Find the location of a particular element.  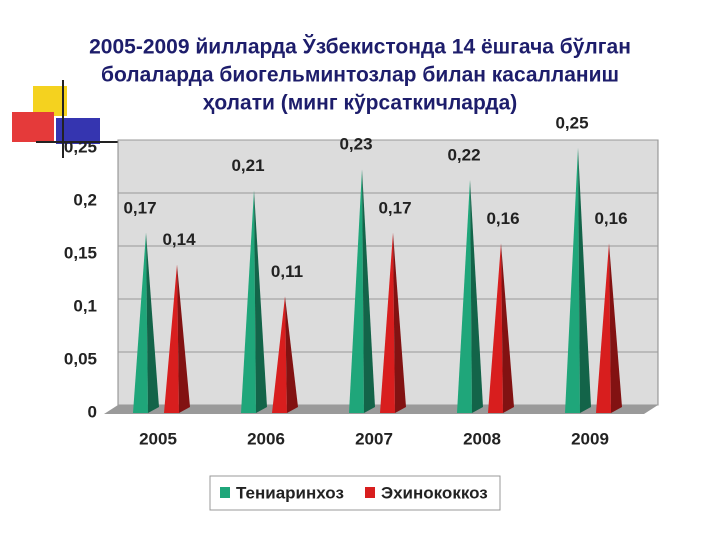

x-tick-label: 2009 is located at coordinates (590, 438).